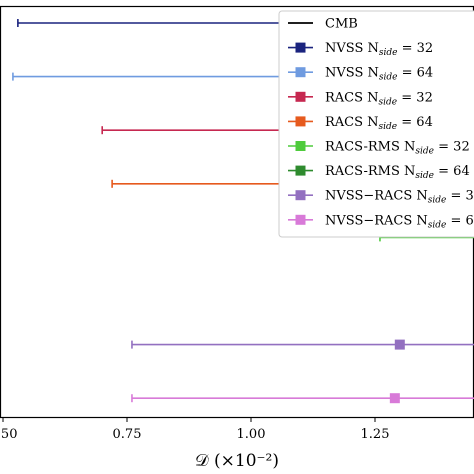 This screenshot has width=474, height=474. I want to click on legend-entry: RACS Nside = 64, so click(360, 123).